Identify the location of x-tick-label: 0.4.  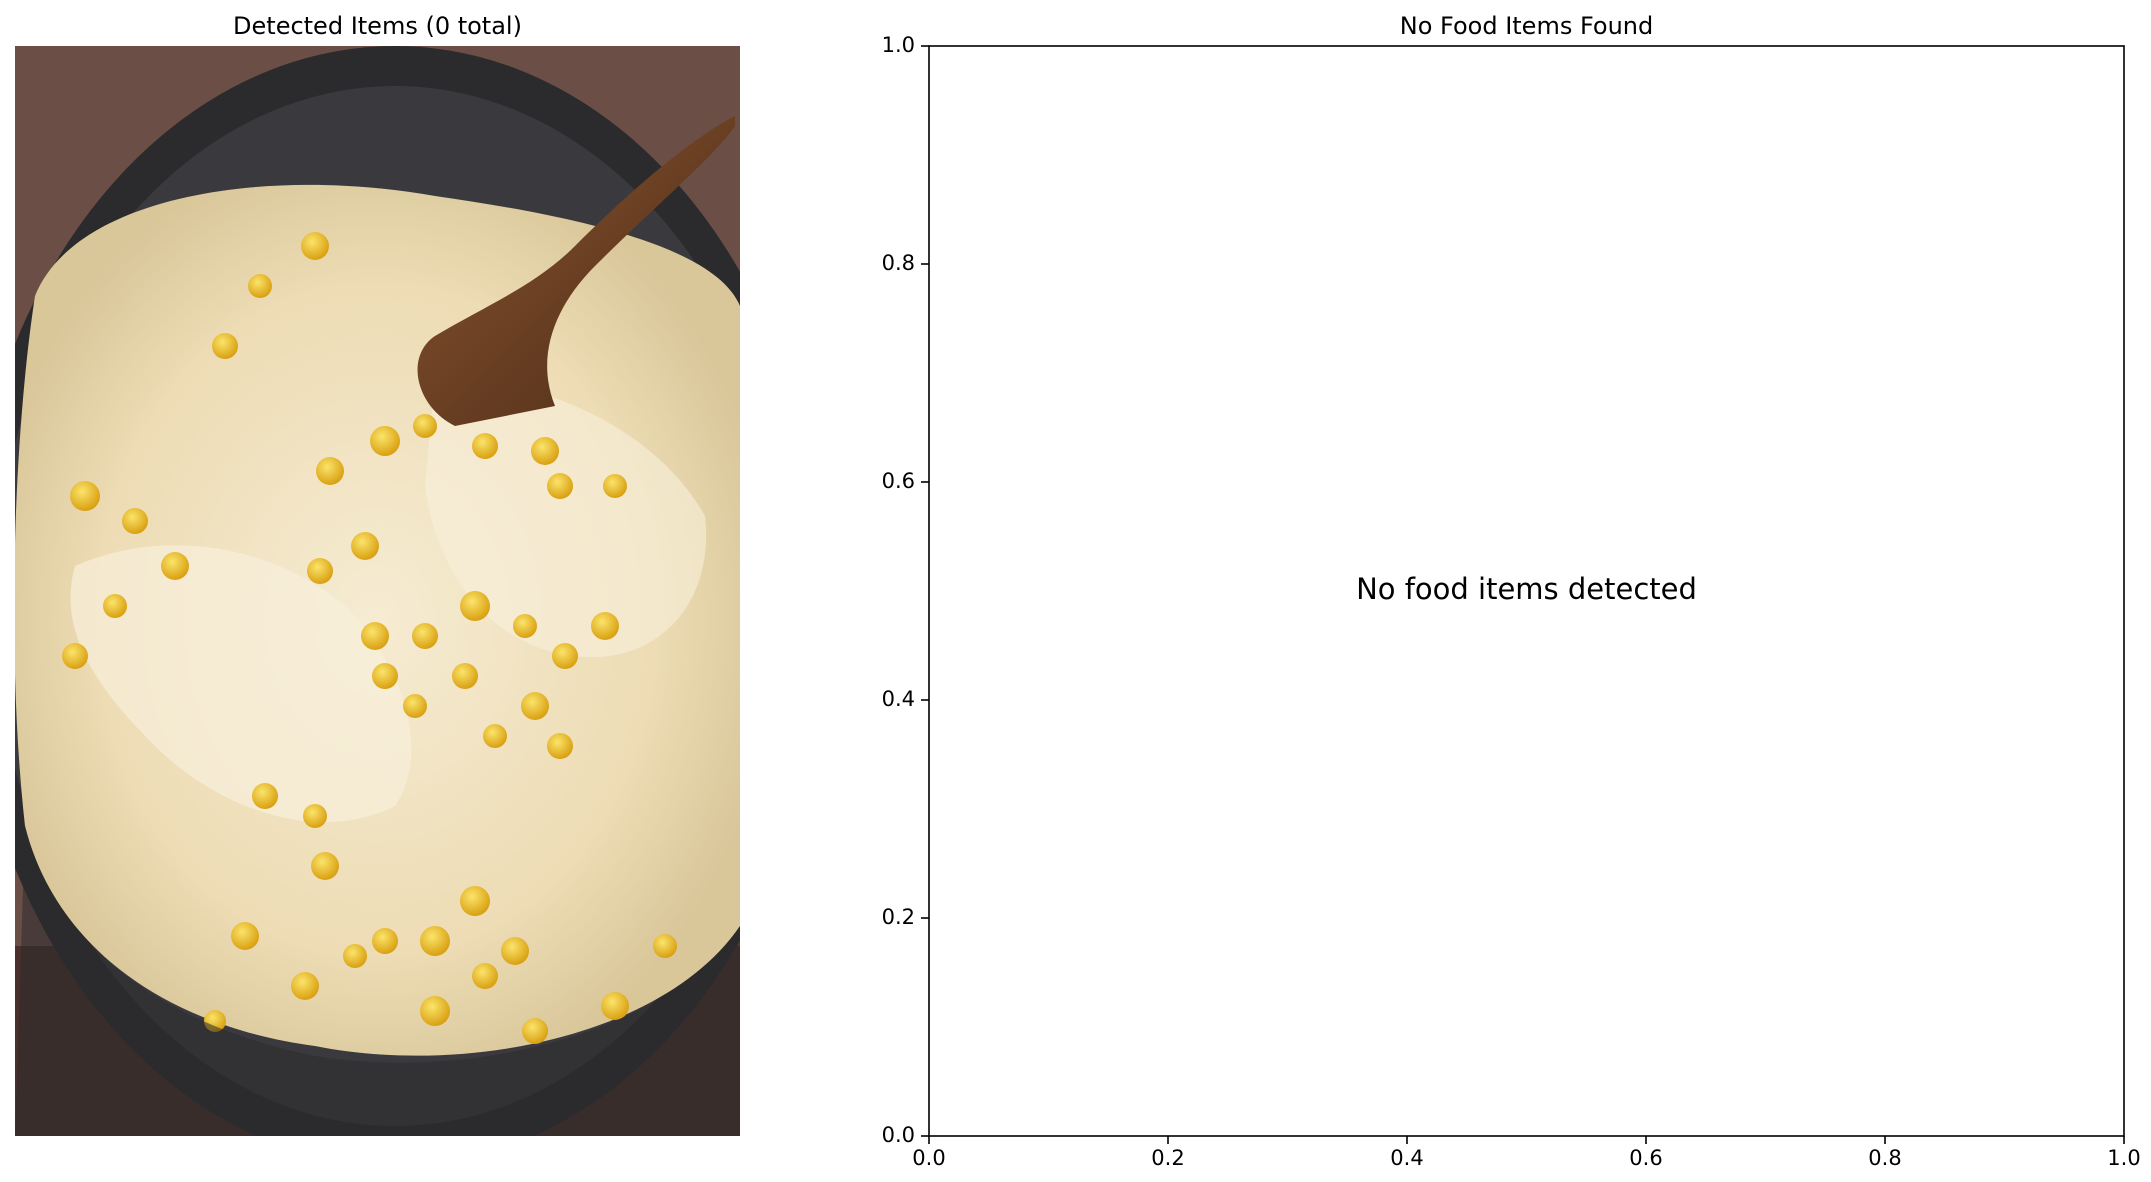
(1406, 1158).